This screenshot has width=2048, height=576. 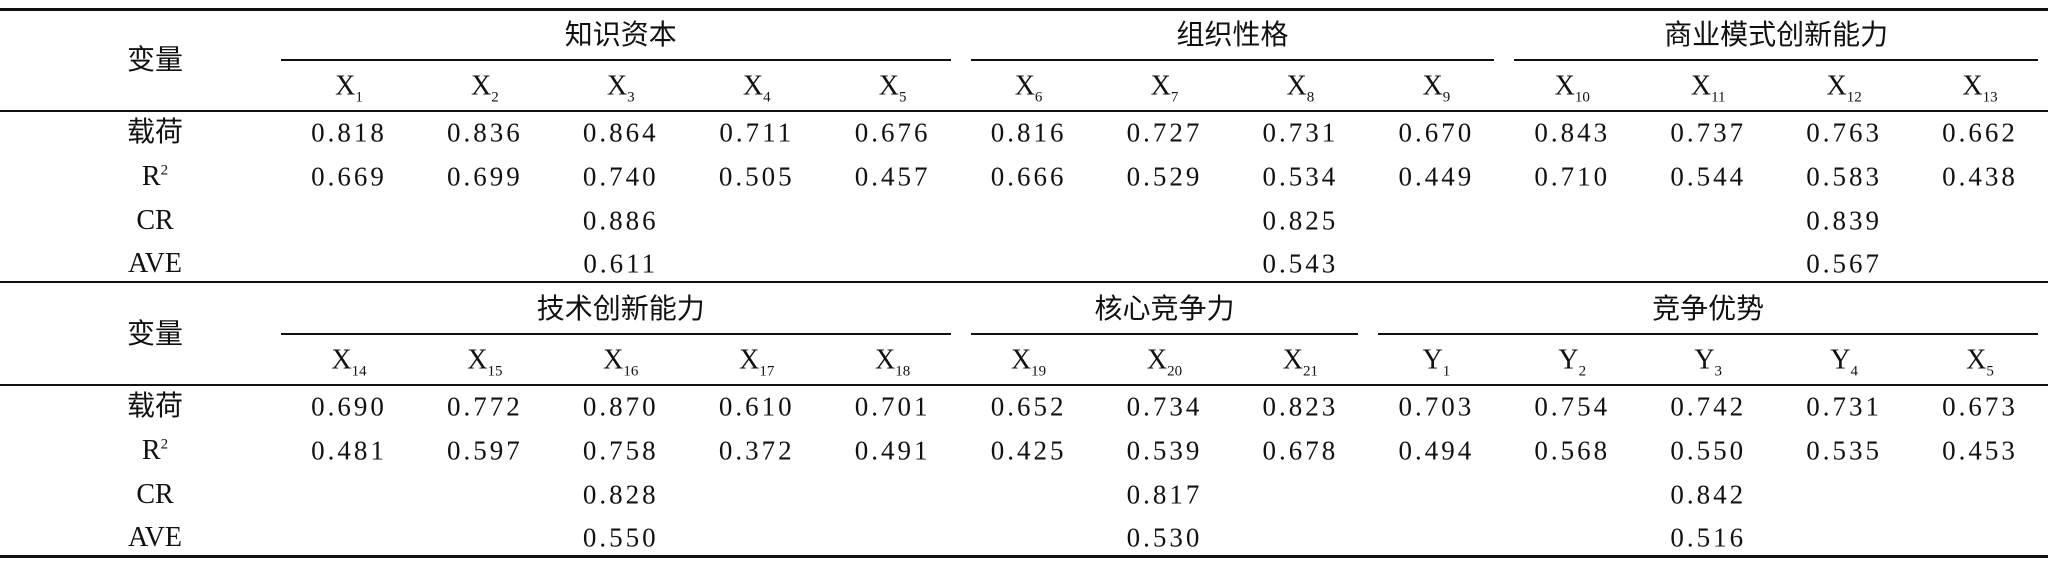 I want to click on loading-cell: 0.836, so click(x=485, y=132).